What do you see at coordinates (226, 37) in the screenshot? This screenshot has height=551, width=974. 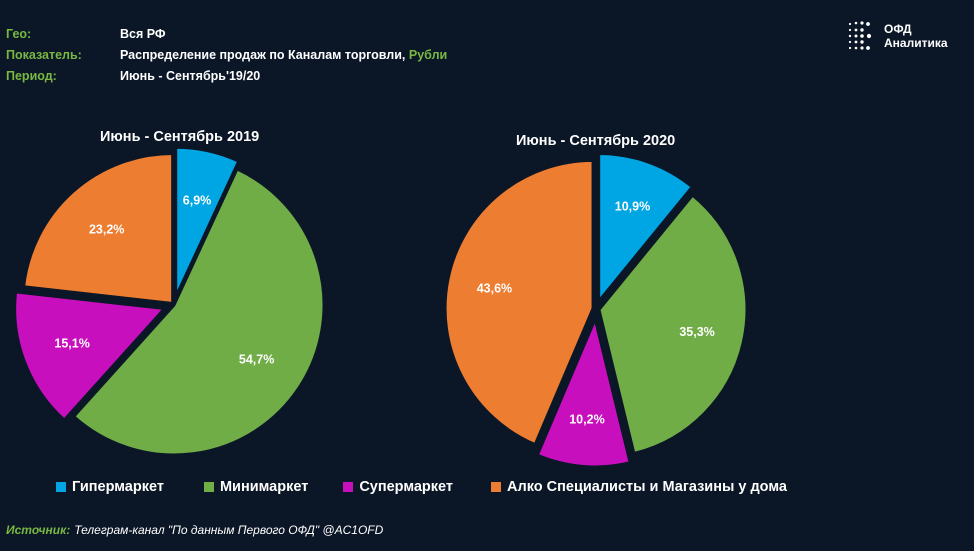 I see `meta-geo-row: Гео: Вся РФ` at bounding box center [226, 37].